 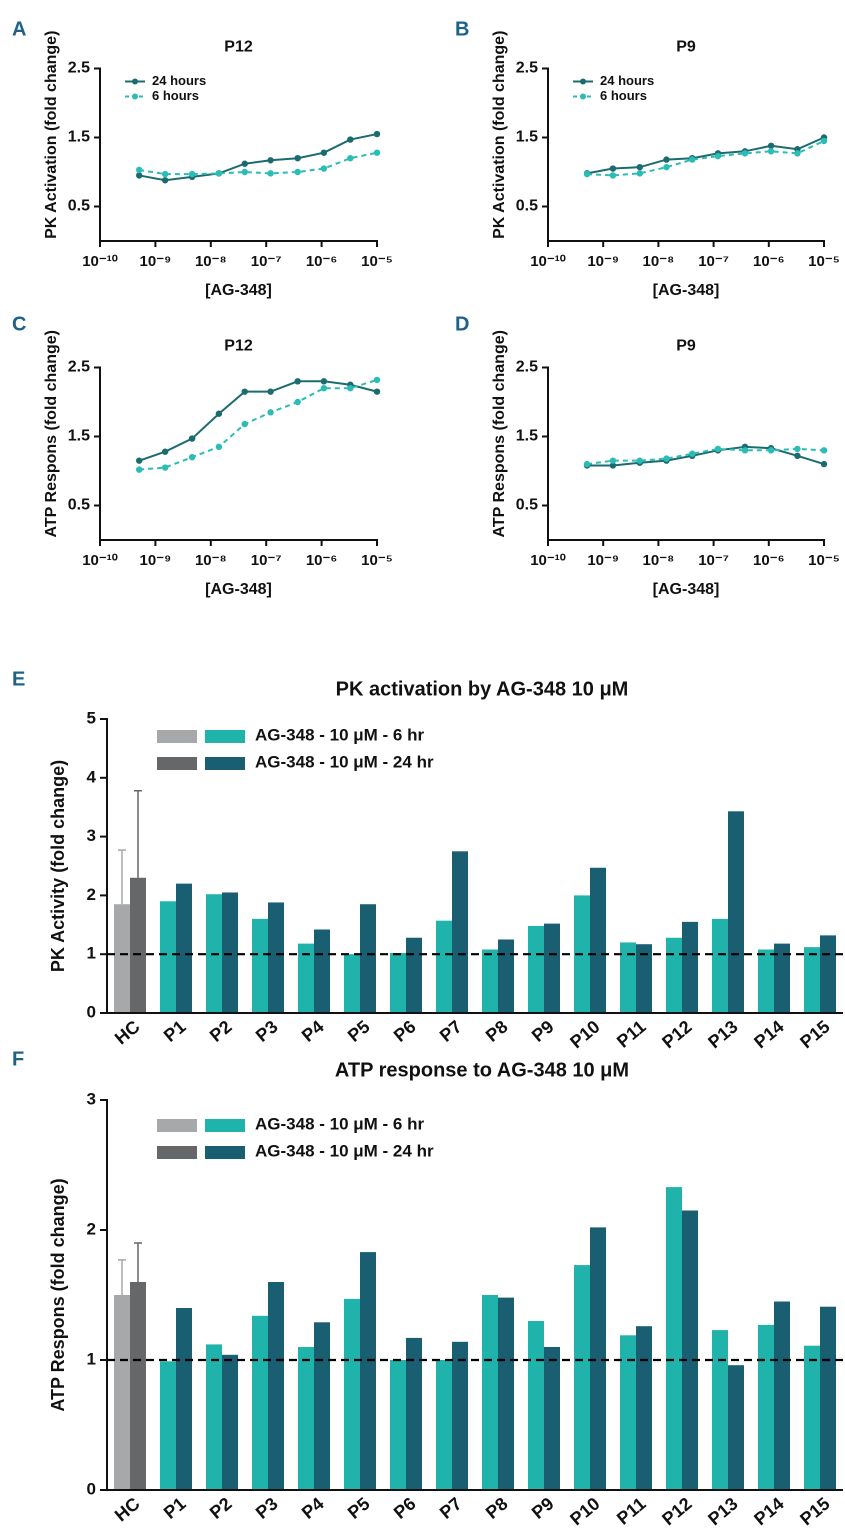 What do you see at coordinates (676, 1510) in the screenshot?
I see `x-tick-label: P12` at bounding box center [676, 1510].